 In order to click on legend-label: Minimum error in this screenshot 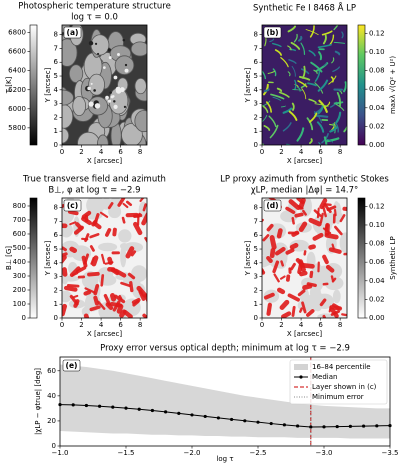, I will do `click(338, 397)`.